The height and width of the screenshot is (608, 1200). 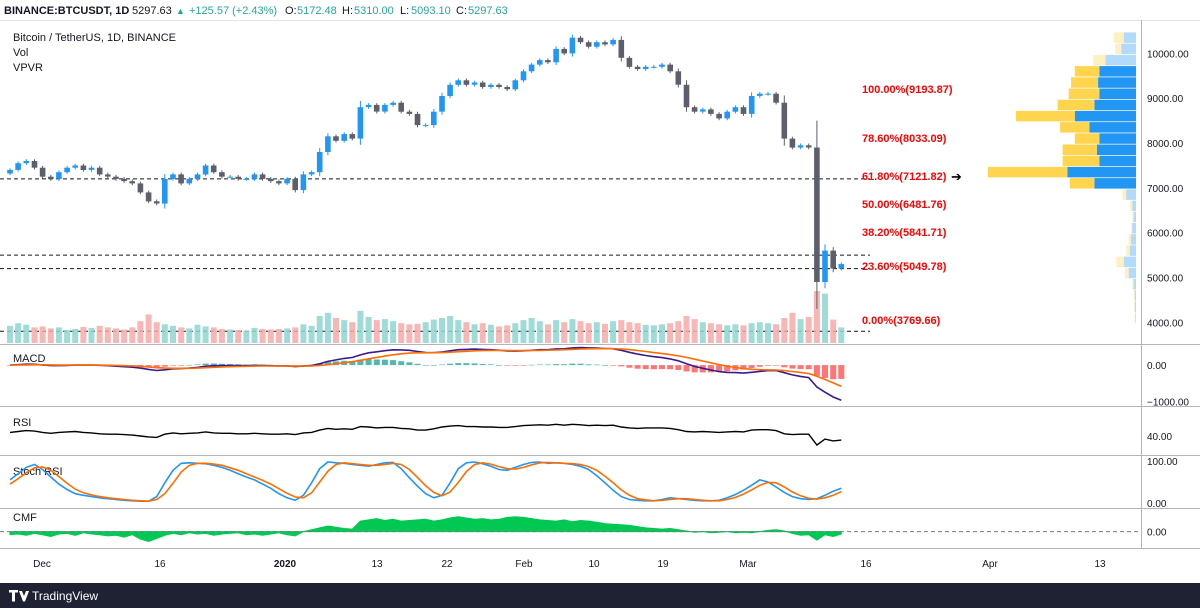 What do you see at coordinates (180, 11) in the screenshot?
I see `change-up-icon: ▲` at bounding box center [180, 11].